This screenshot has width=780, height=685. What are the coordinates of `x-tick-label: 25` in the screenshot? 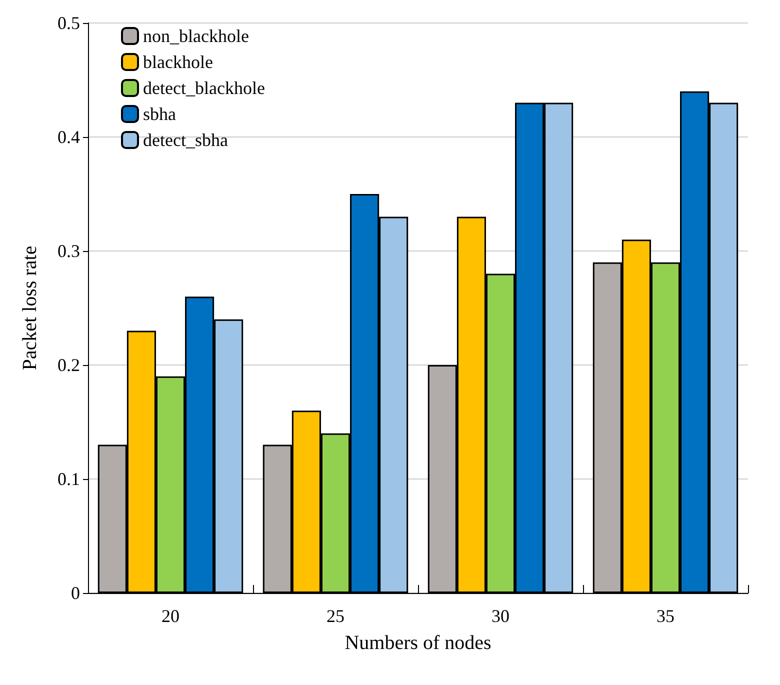 It's located at (335, 616).